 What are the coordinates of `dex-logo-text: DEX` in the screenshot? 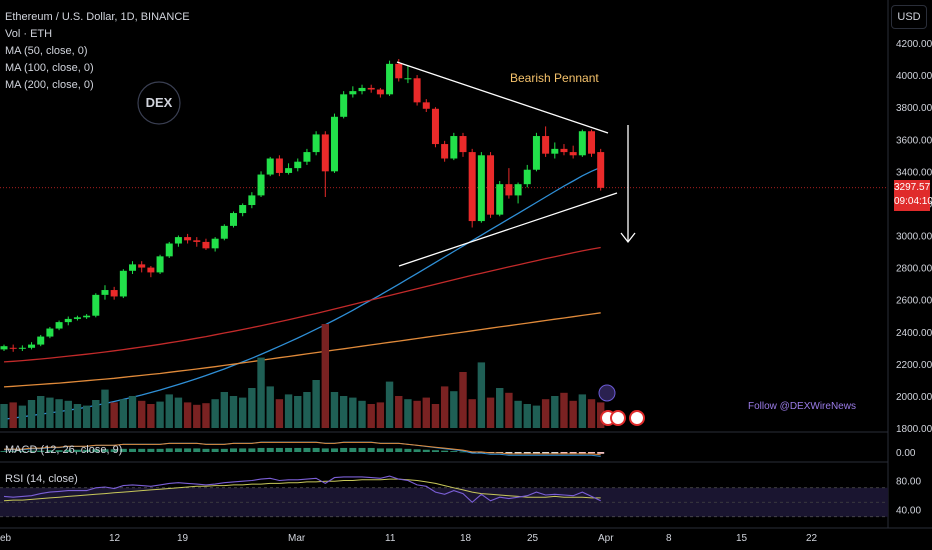 It's located at (159, 102).